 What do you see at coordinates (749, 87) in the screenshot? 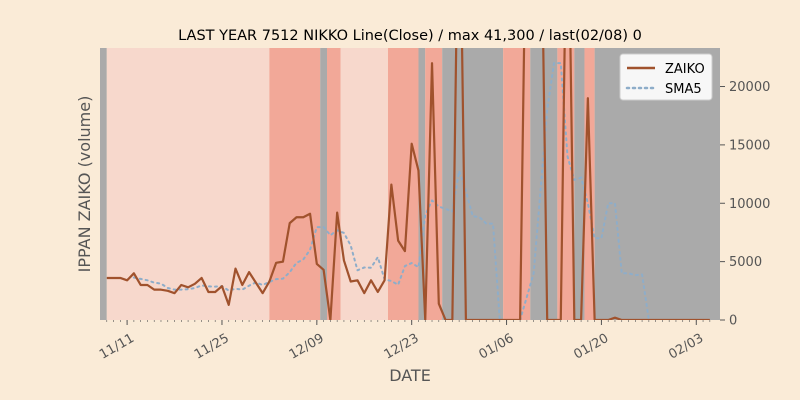
I see `y-tick-label: 20000` at bounding box center [749, 87].